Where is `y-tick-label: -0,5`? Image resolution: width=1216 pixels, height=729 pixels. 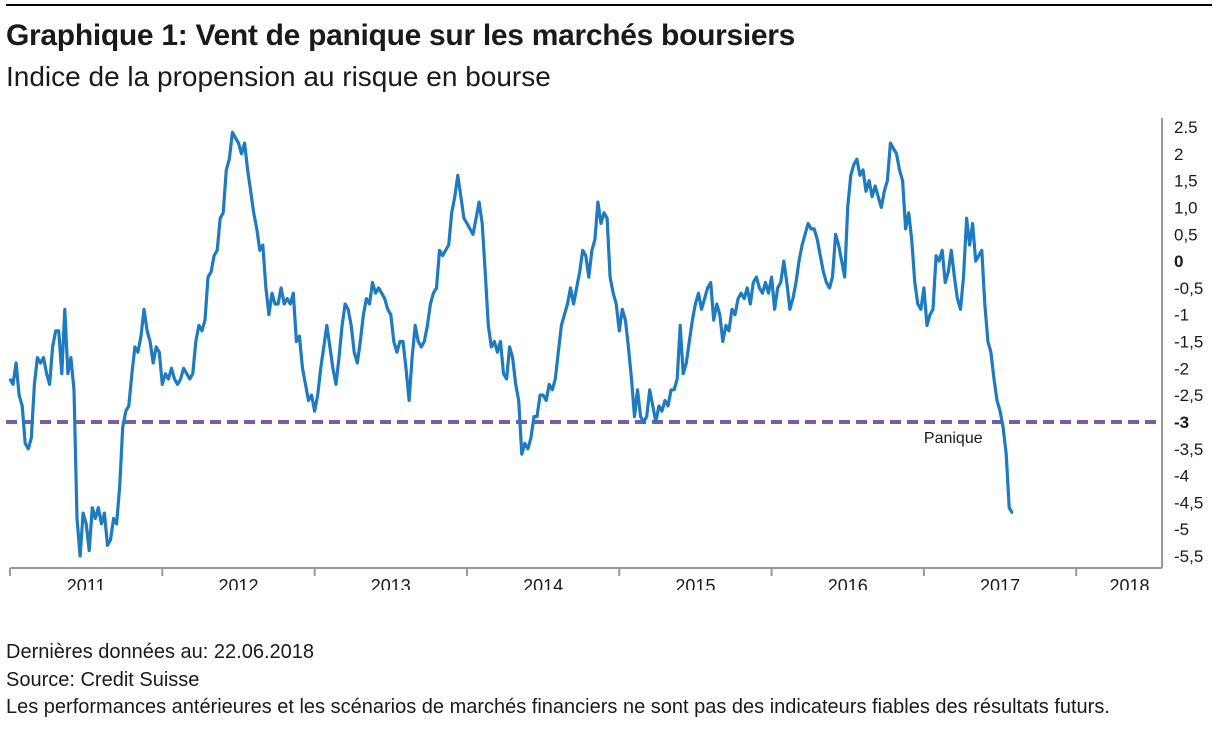
y-tick-label: -0,5 is located at coordinates (1188, 288).